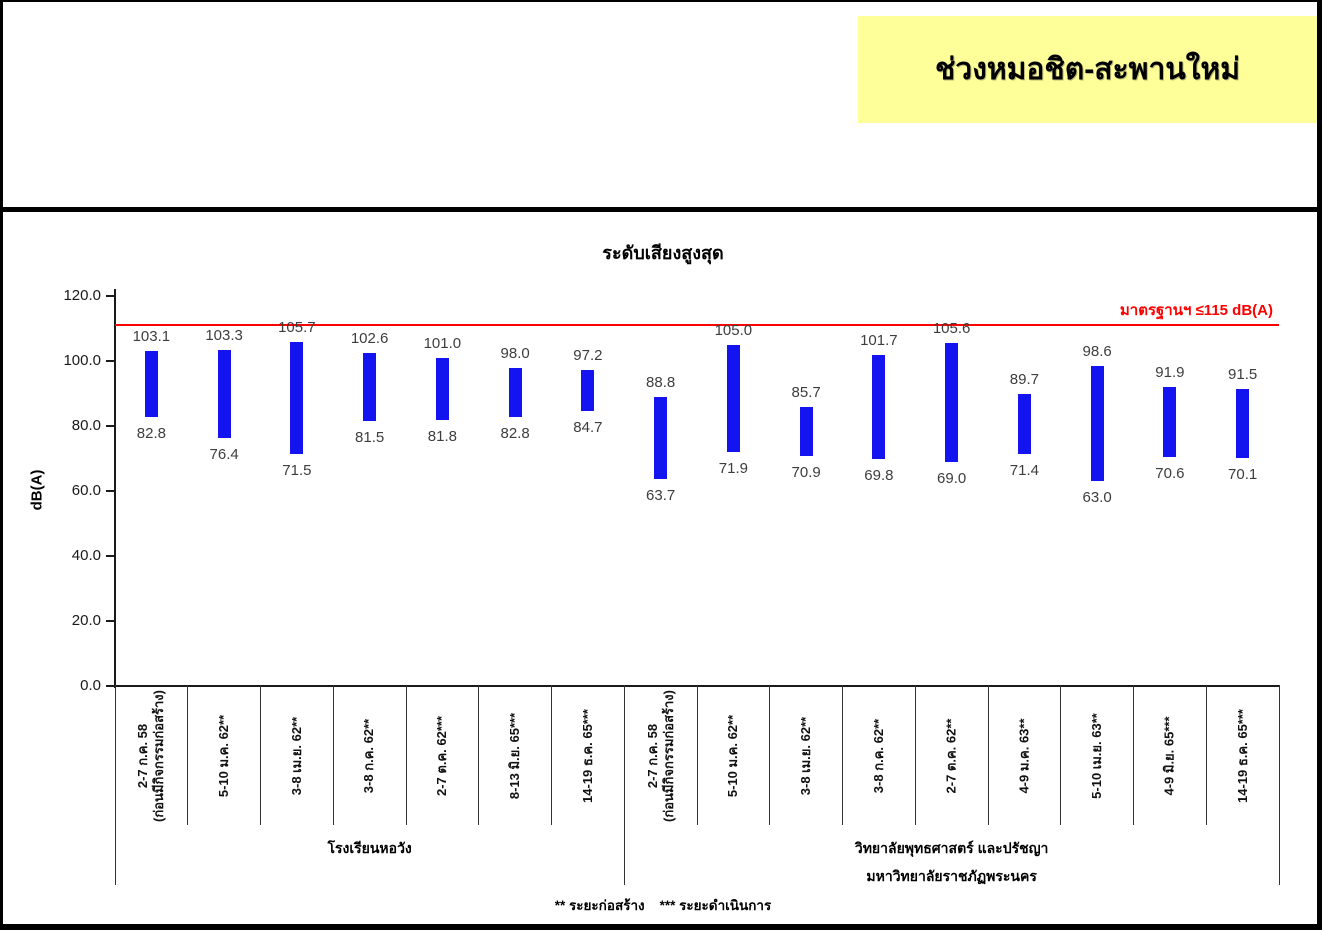  Describe the element at coordinates (369, 848) in the screenshot. I see `station-group-label: โรงเรียนหอวัง` at that location.